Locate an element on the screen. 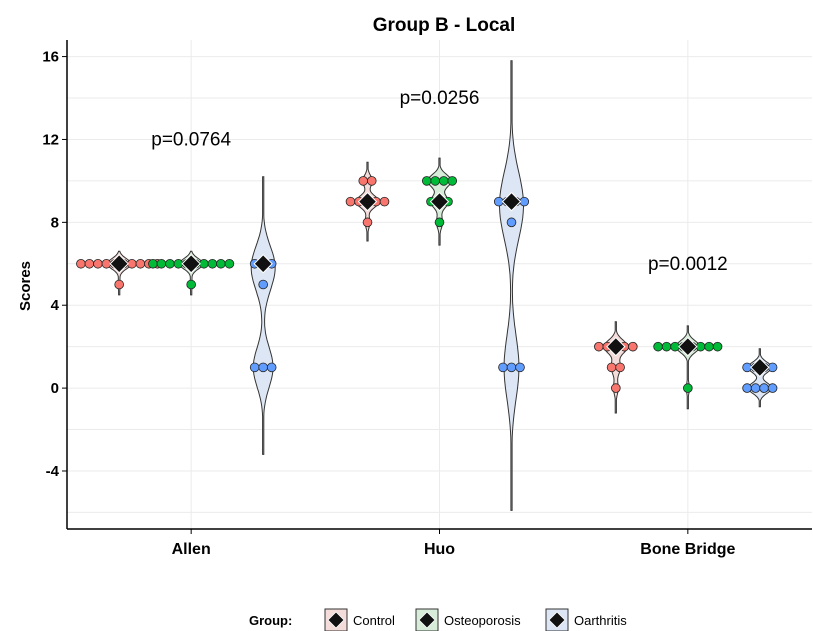 The image size is (813, 631). x-tick-label: Allen is located at coordinates (191, 549).